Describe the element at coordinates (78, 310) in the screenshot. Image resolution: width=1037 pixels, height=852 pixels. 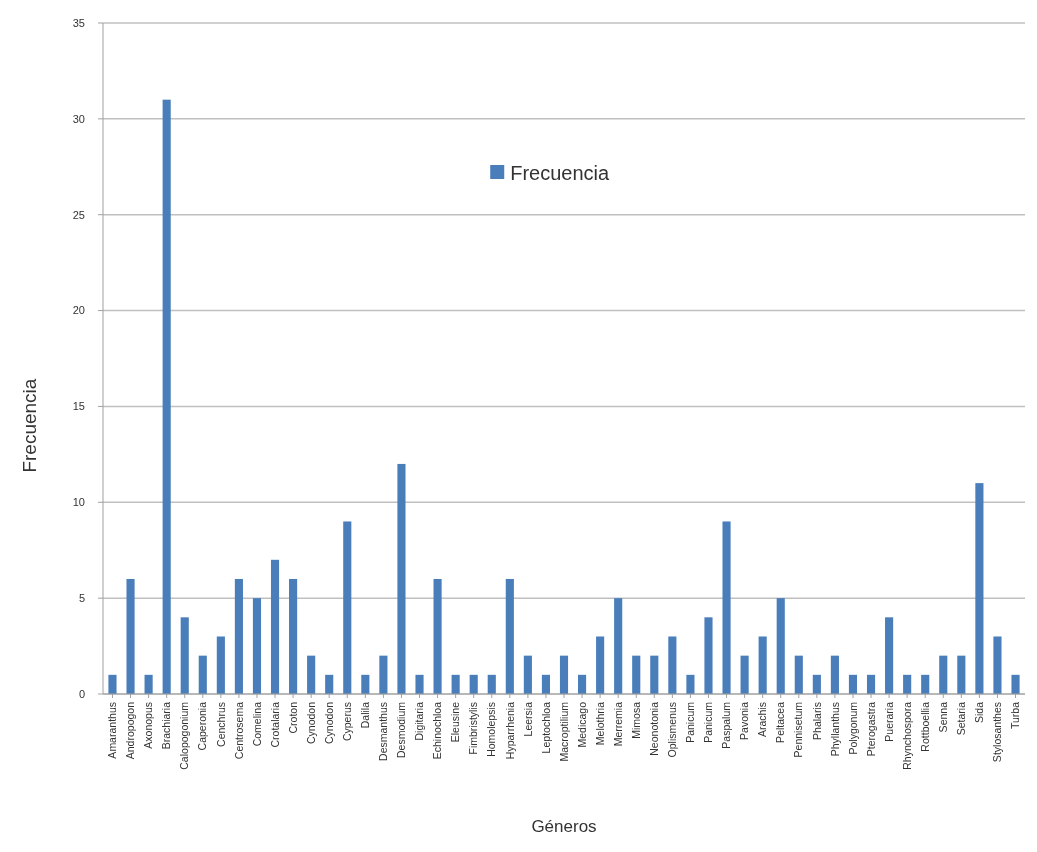
I see `y-tick-label: 20` at that location.